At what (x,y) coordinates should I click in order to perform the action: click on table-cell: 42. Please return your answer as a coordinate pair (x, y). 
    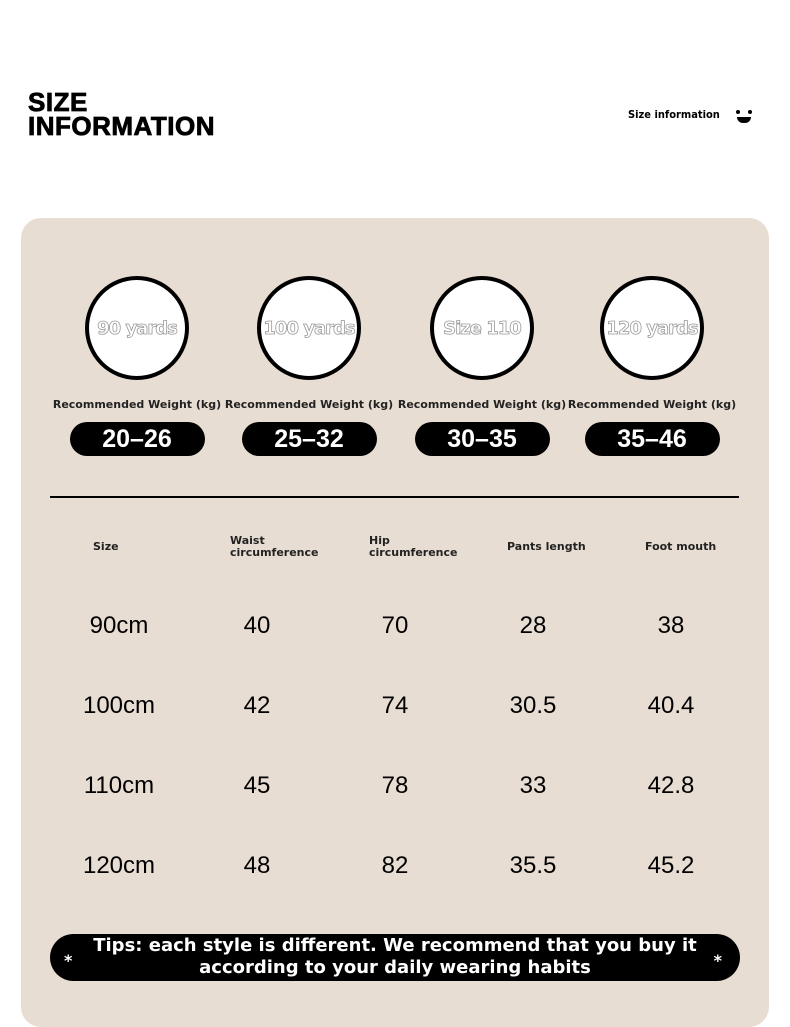
    Looking at the image, I should click on (257, 705).